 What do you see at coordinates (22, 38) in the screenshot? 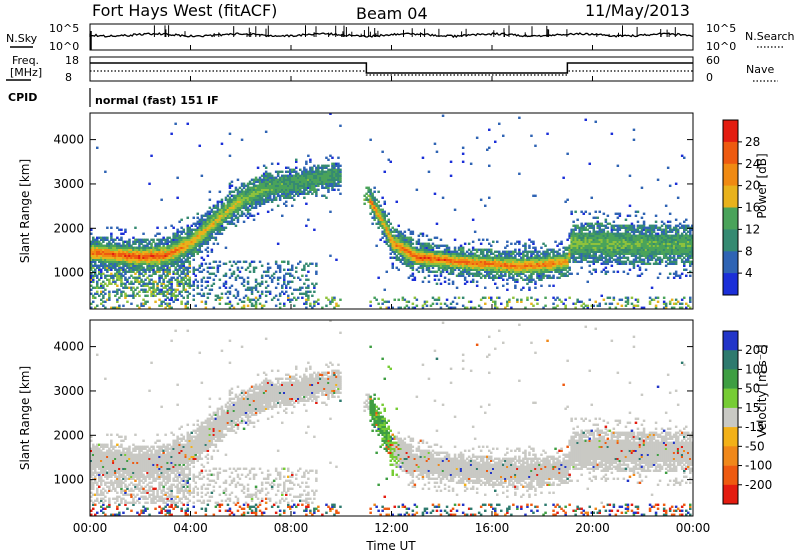
I see `nsky-label: N.Sky` at bounding box center [22, 38].